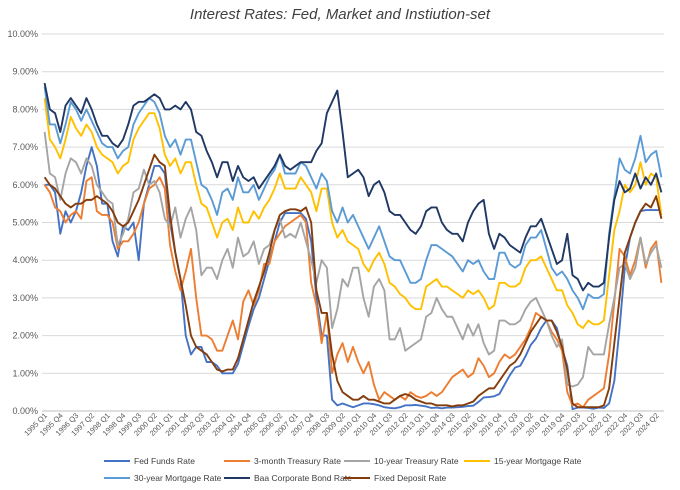  What do you see at coordinates (25, 223) in the screenshot?
I see `y-tick-label: 5.00%` at bounding box center [25, 223].